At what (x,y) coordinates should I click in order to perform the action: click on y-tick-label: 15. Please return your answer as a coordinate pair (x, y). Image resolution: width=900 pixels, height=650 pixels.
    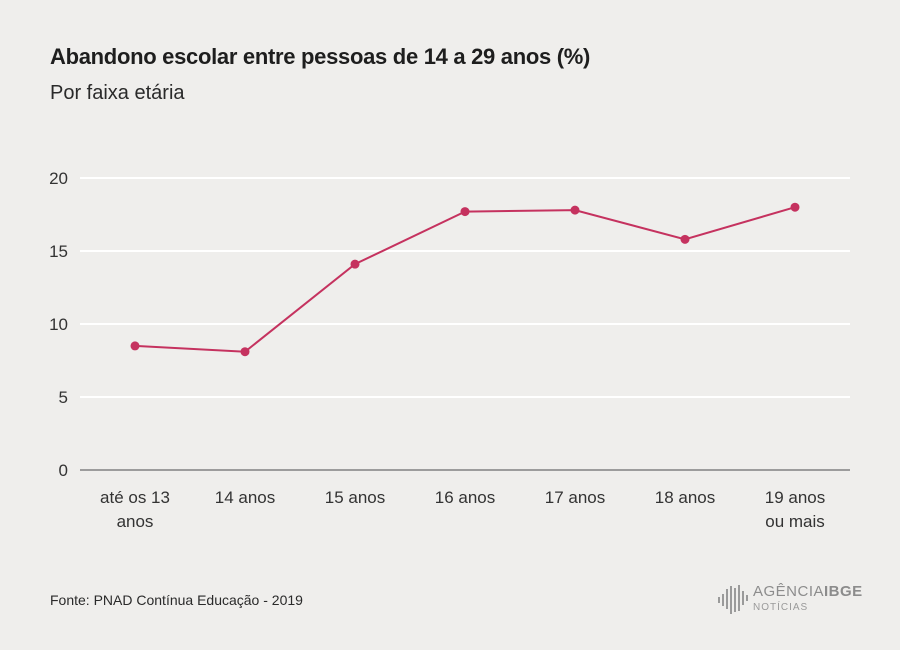
    Looking at the image, I should click on (58, 251).